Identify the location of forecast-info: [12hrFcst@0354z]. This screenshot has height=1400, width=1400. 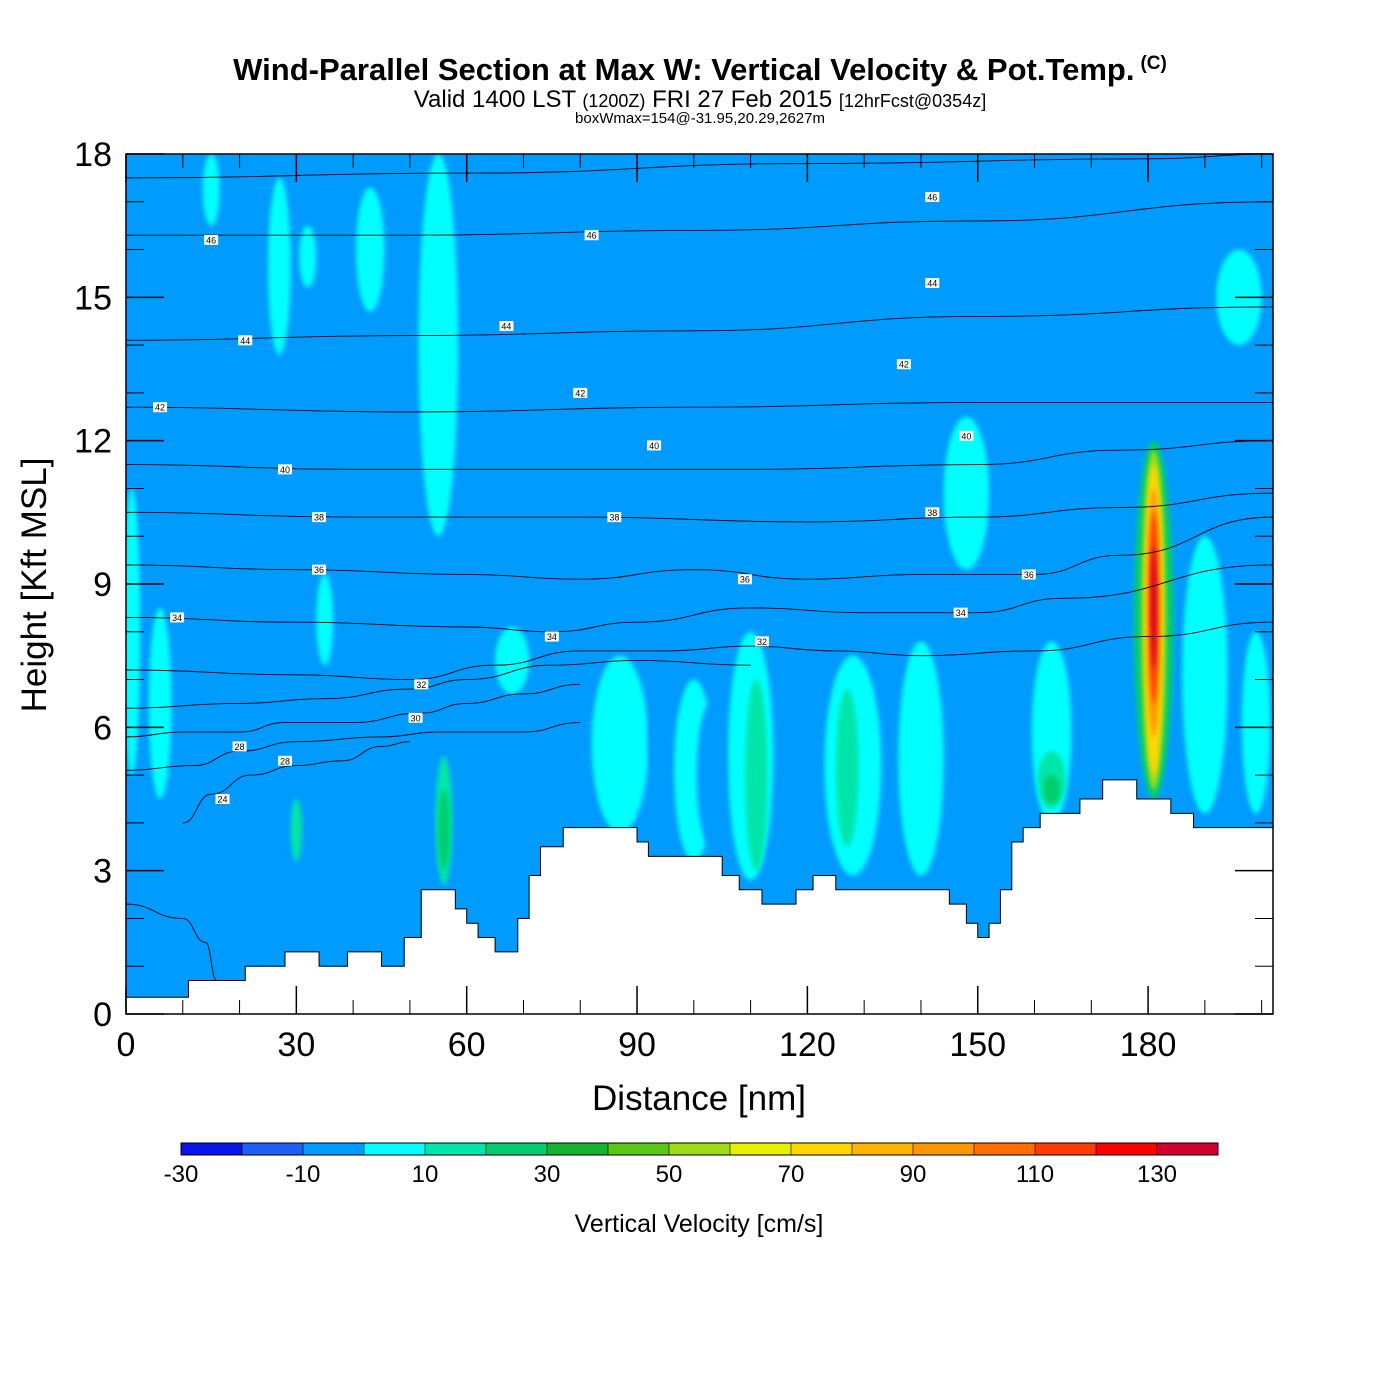
(912, 101).